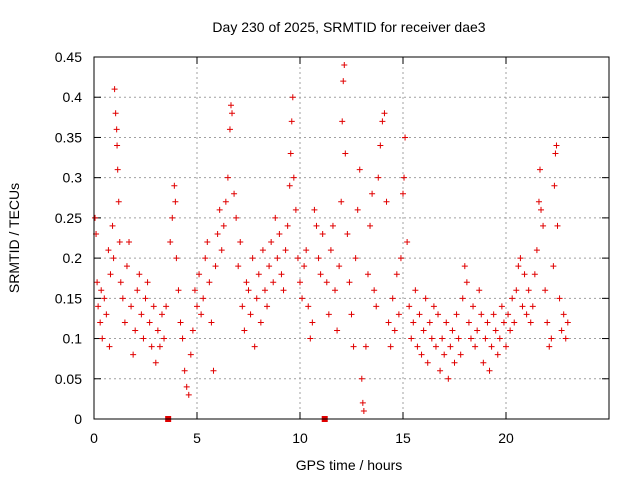 Image resolution: width=640 pixels, height=480 pixels. I want to click on x-tick-label: 20, so click(506, 438).